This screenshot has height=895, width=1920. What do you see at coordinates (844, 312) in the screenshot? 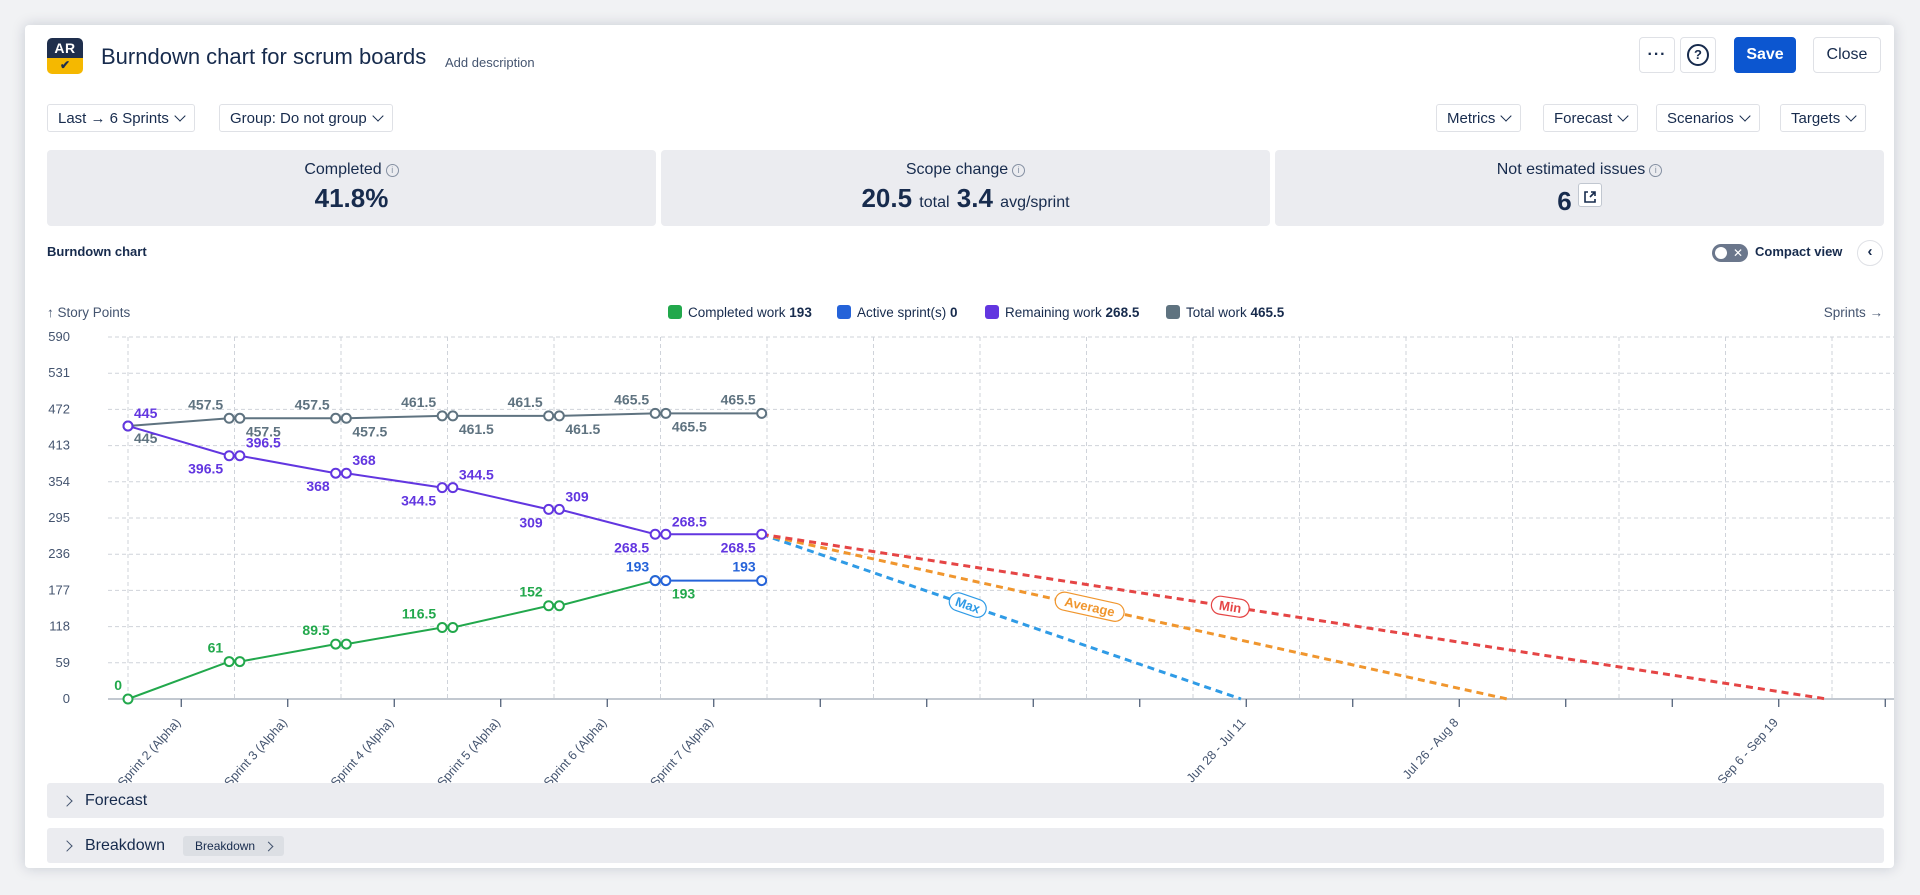
I see `legend-swatch` at bounding box center [844, 312].